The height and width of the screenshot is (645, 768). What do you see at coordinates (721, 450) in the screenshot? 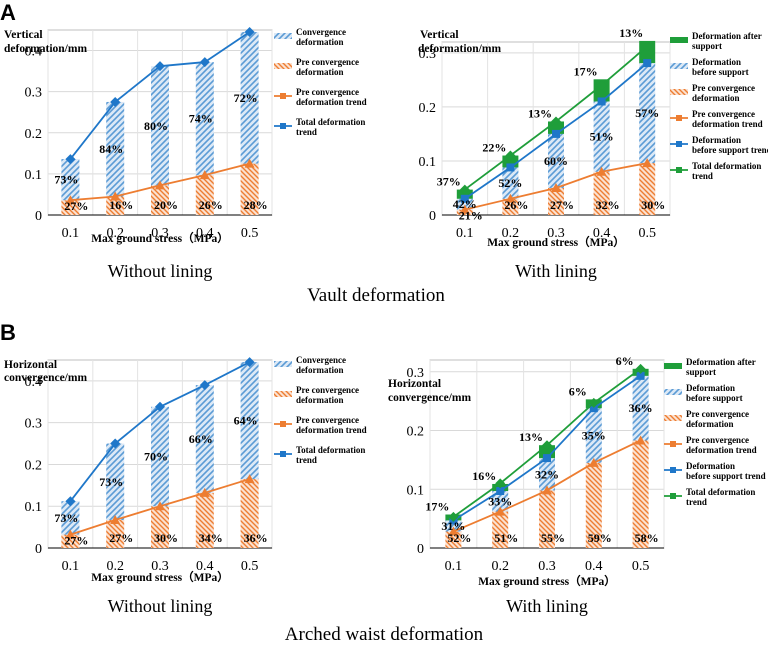
I see `legend-label: deformation trend` at bounding box center [721, 450].